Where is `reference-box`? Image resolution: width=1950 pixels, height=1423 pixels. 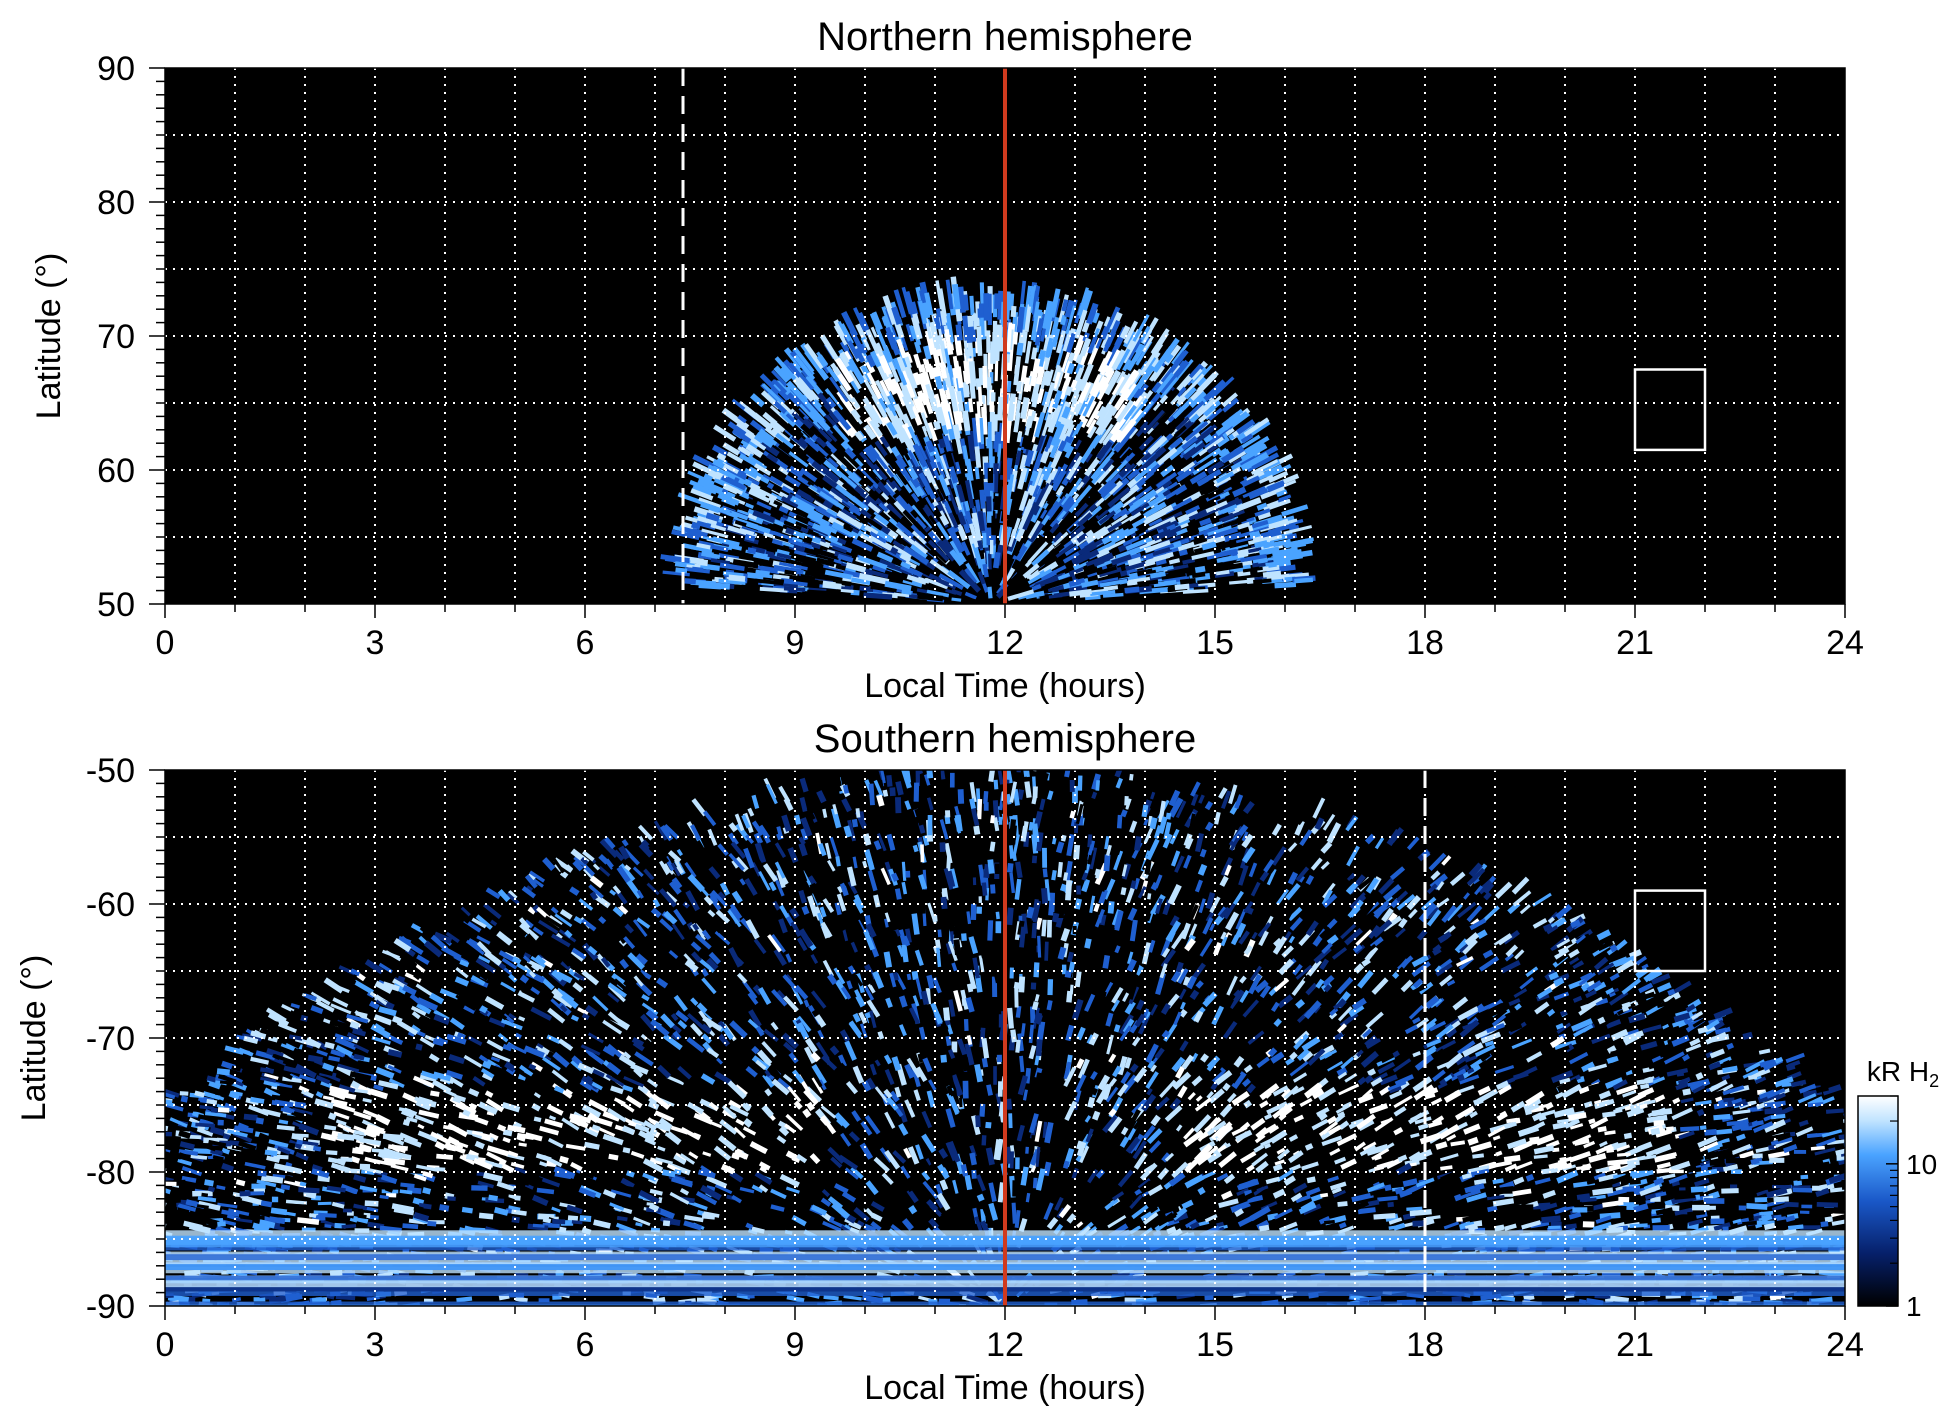 reference-box is located at coordinates (1670, 410).